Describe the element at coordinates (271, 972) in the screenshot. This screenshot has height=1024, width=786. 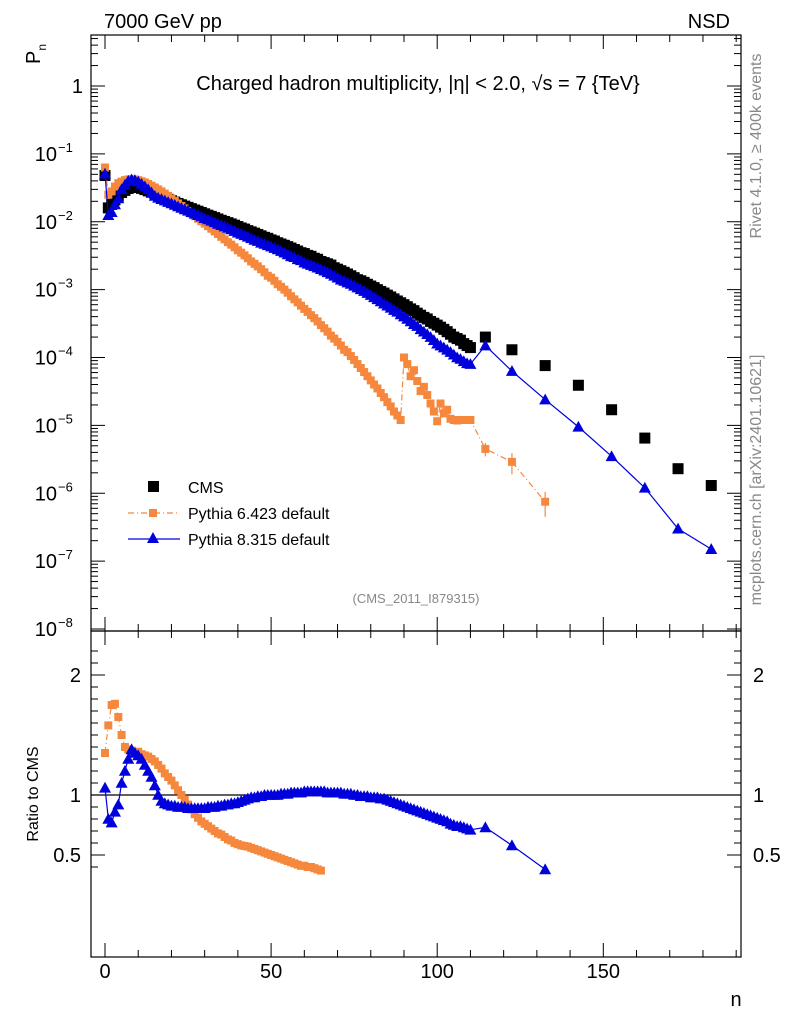
I see `x-tick-label: 50` at that location.